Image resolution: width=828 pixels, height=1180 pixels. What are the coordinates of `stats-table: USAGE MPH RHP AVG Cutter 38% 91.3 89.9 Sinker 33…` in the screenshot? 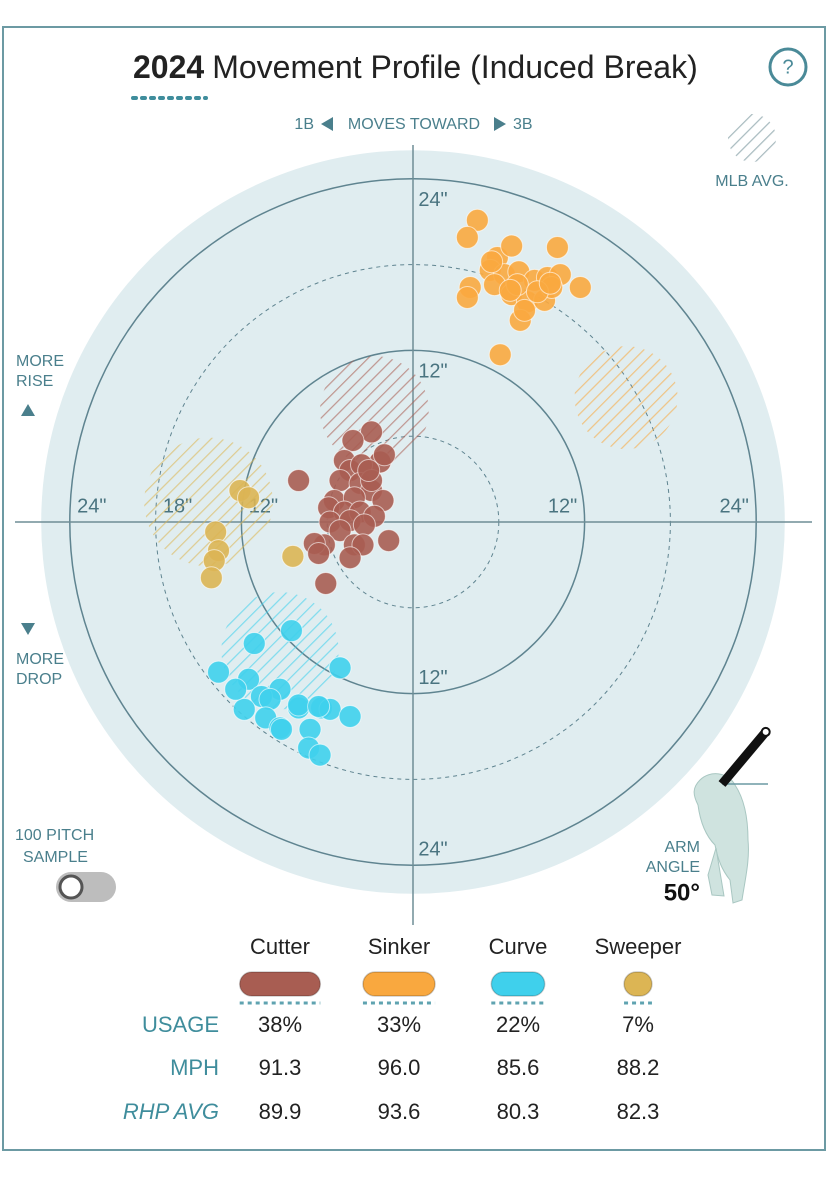 It's located at (402, 1029).